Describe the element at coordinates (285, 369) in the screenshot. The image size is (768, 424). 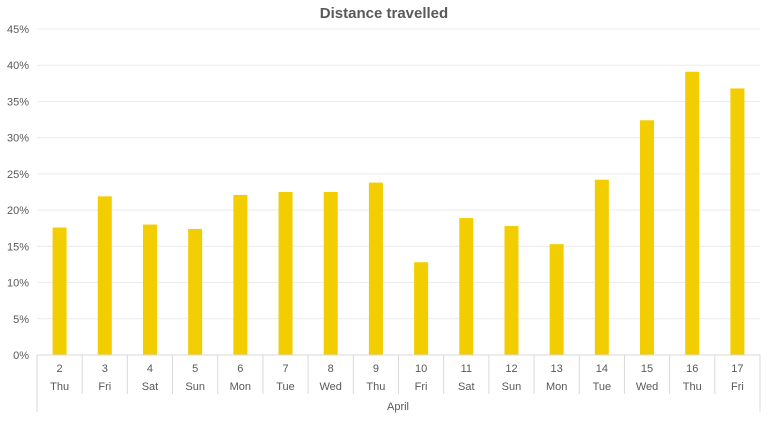
I see `x-tick-label: 7` at that location.